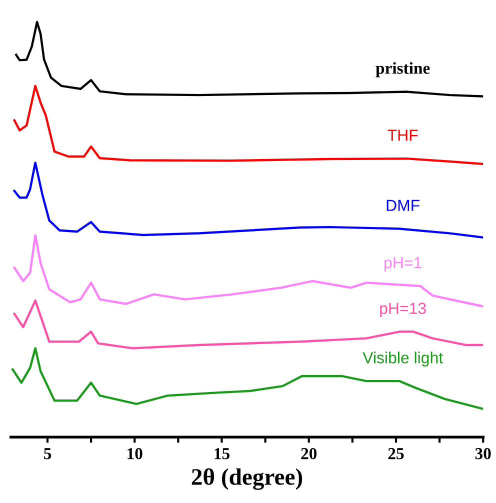  Describe the element at coordinates (48, 454) in the screenshot. I see `x-tick-label: 5` at that location.